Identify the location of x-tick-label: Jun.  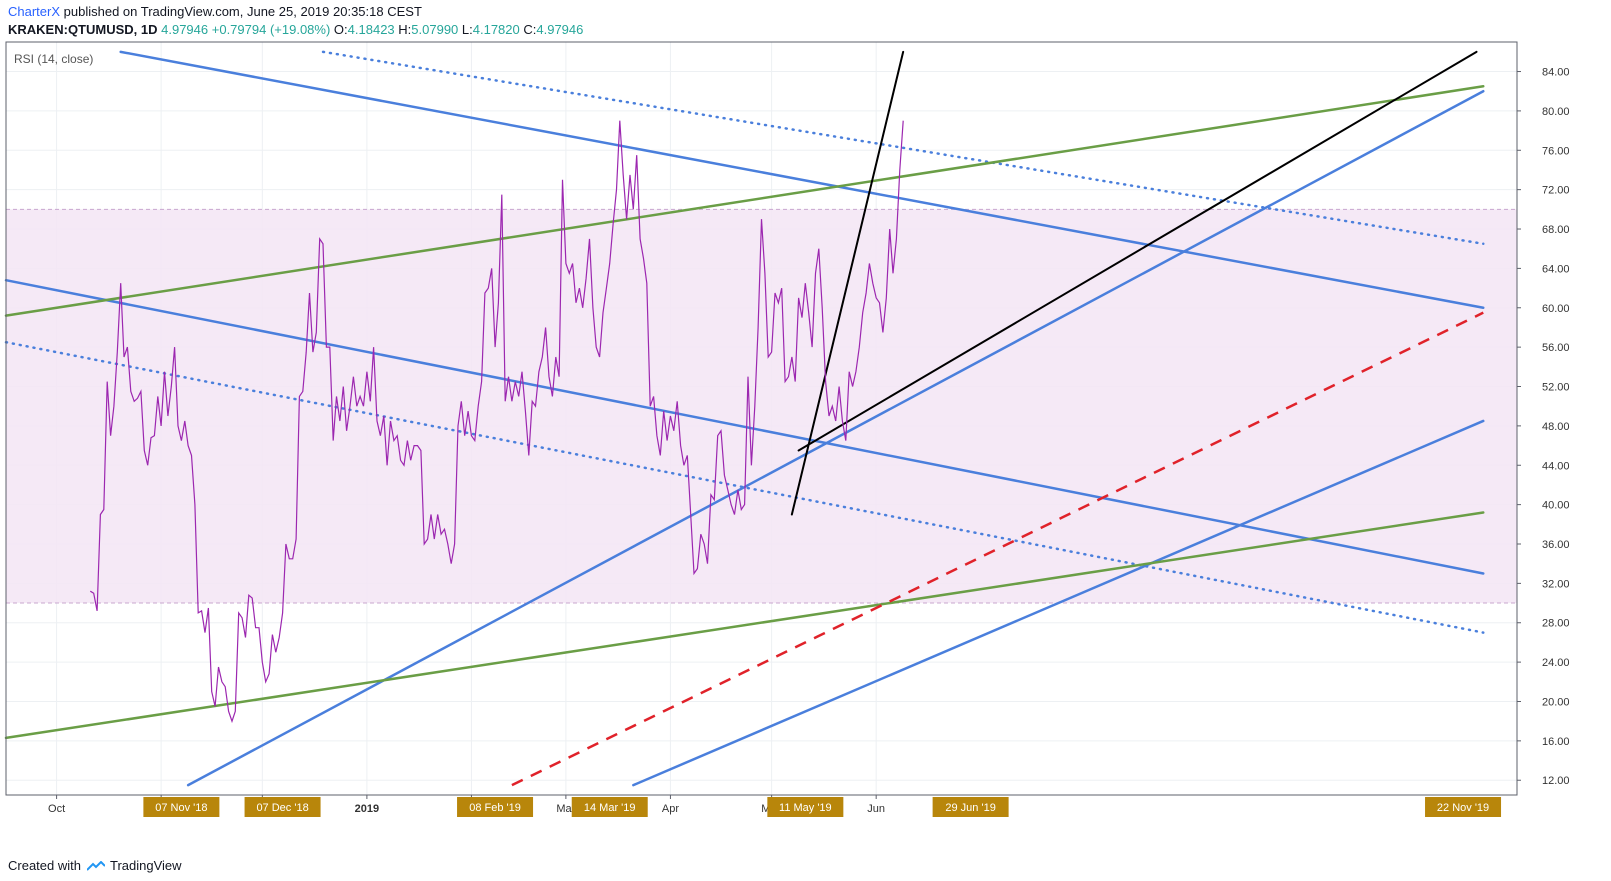
(876, 809).